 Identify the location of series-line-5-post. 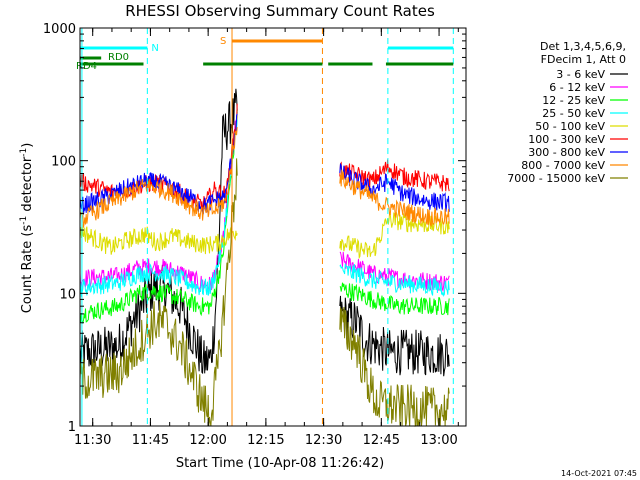
(394, 175).